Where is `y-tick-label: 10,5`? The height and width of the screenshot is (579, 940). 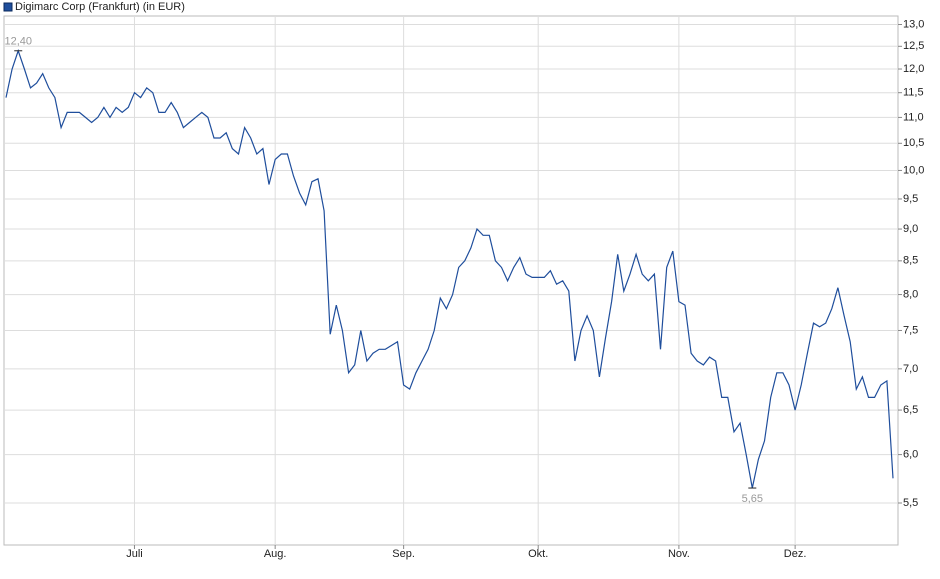 y-tick-label: 10,5 is located at coordinates (913, 143).